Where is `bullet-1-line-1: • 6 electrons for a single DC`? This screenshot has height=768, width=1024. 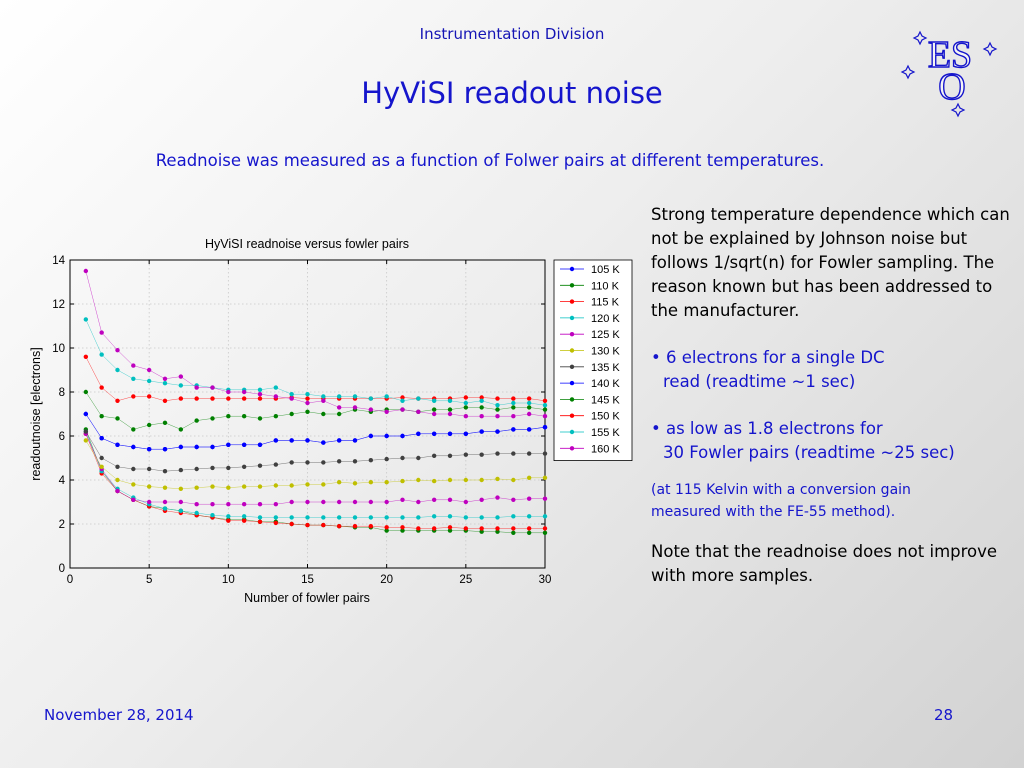 bullet-1-line-1: • 6 electrons for a single DC is located at coordinates (768, 357).